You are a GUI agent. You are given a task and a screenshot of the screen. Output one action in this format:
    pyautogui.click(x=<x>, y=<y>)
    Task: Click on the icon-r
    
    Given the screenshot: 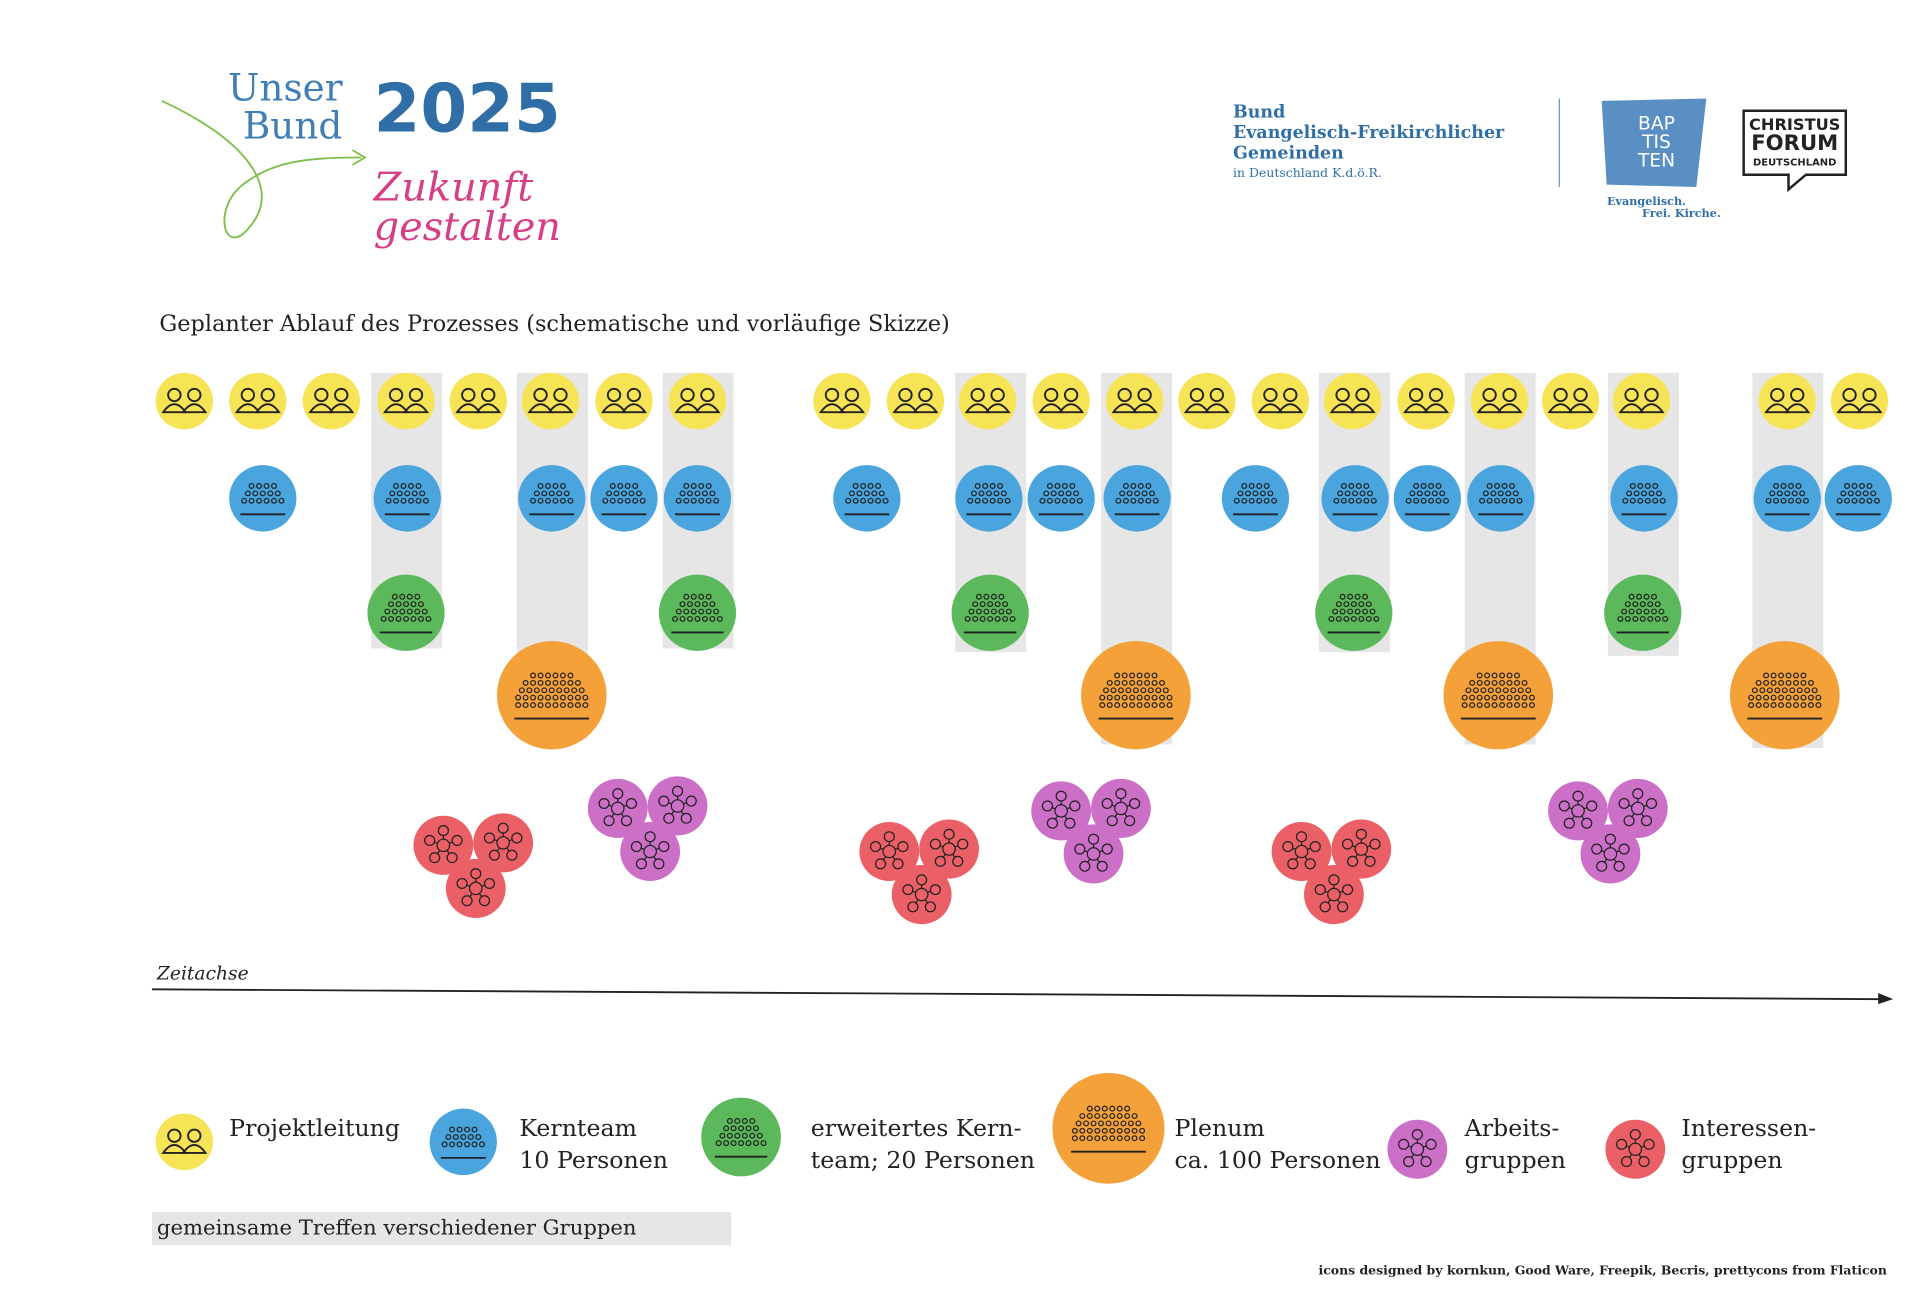 What is the action you would take?
    pyautogui.click(x=1301, y=851)
    